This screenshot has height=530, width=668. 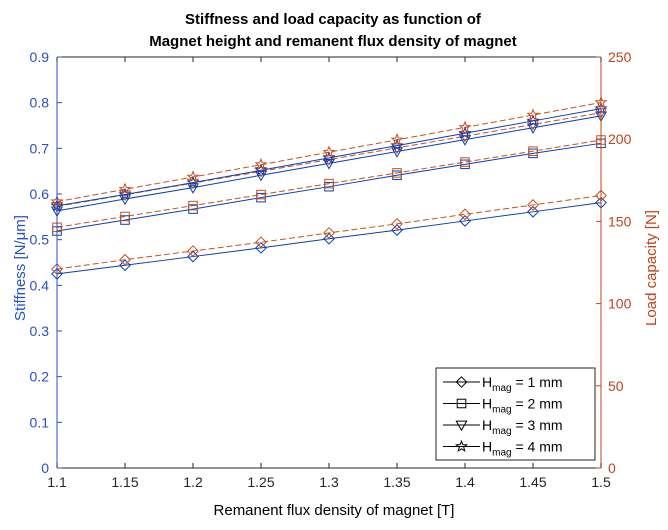 What do you see at coordinates (20, 268) in the screenshot?
I see `y-axis-left-label: Stiffness [N/μm]` at bounding box center [20, 268].